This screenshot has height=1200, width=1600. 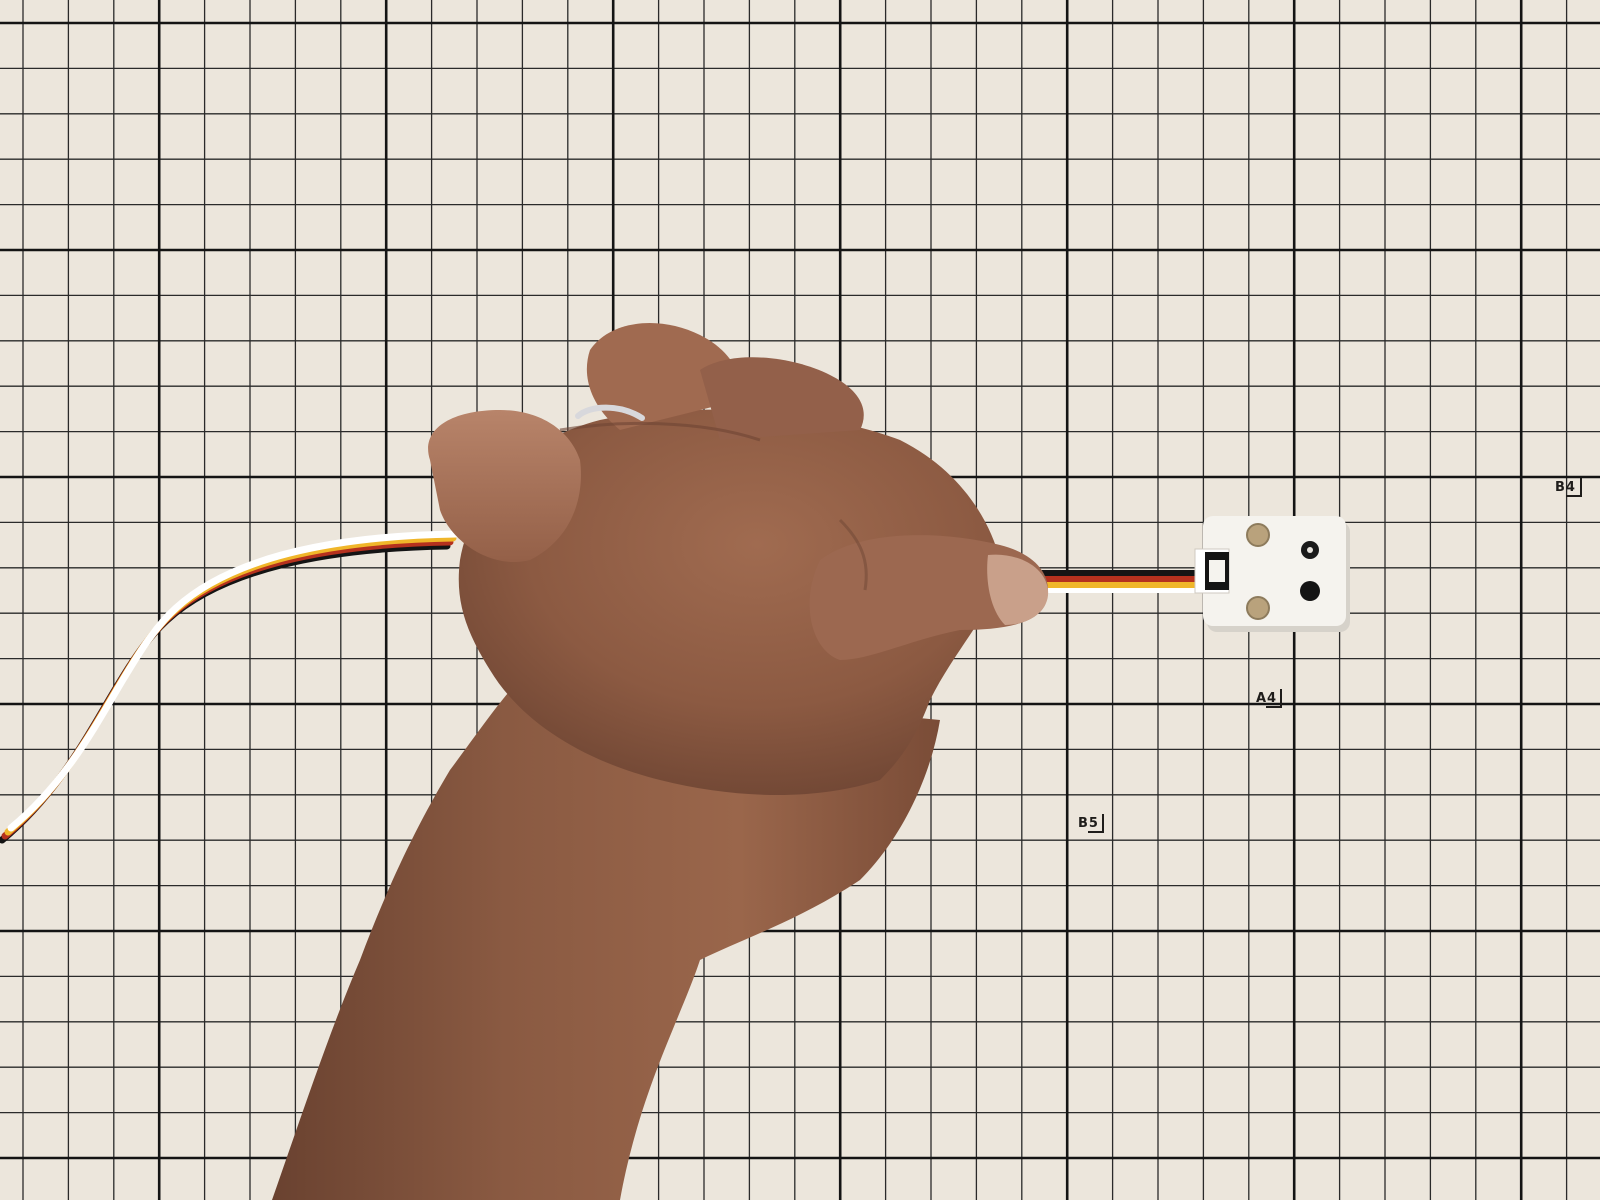 What do you see at coordinates (1088, 823) in the screenshot?
I see `paper-size-label-b5: B5` at bounding box center [1088, 823].